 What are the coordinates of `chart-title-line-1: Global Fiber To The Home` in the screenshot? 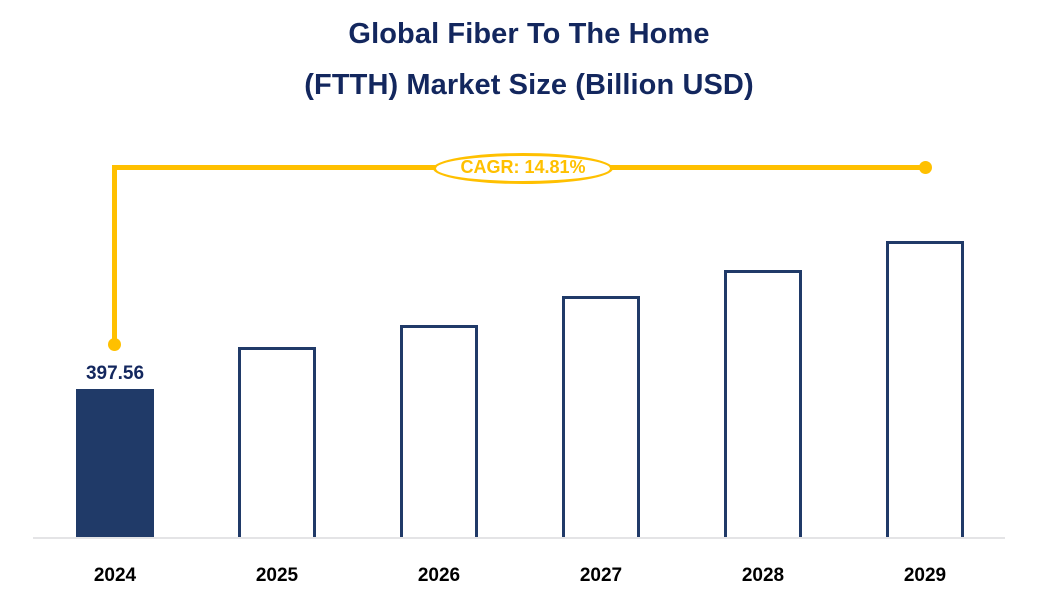 It's located at (529, 34).